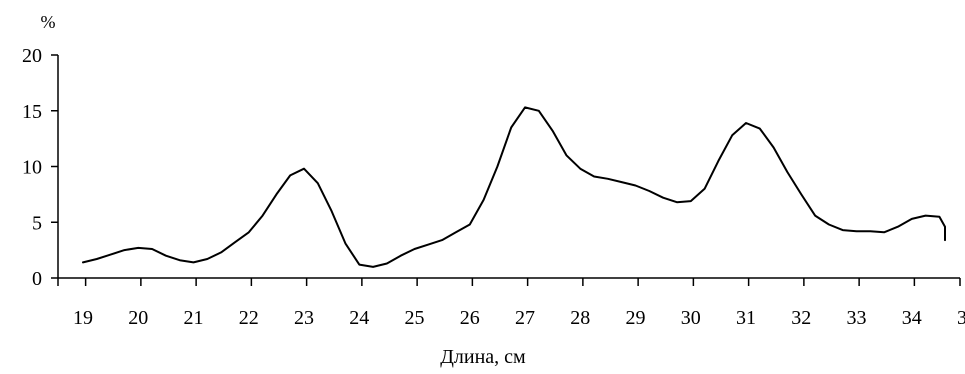 The height and width of the screenshot is (374, 965). What do you see at coordinates (83, 318) in the screenshot?
I see `x-tick-label: 19` at bounding box center [83, 318].